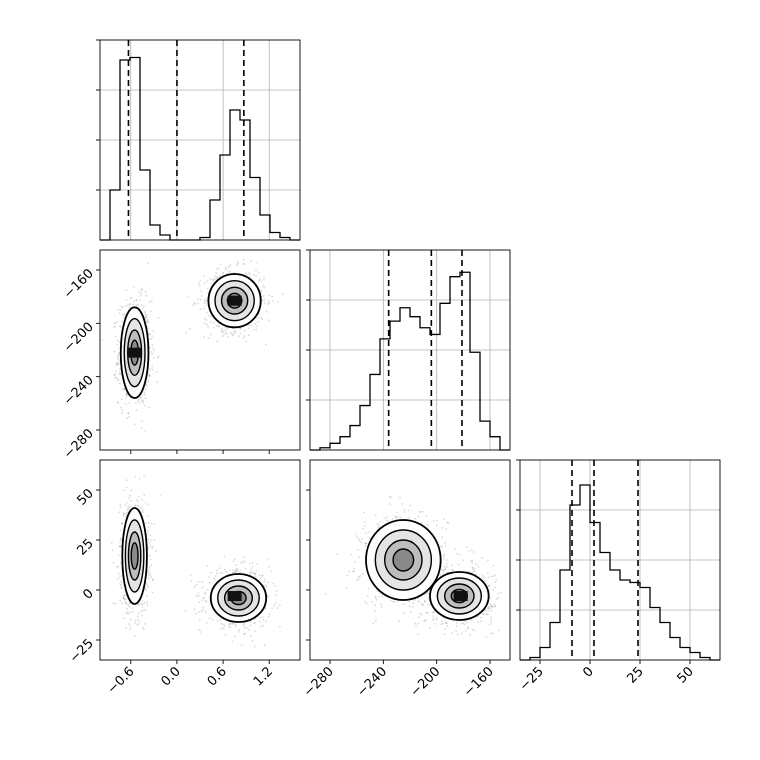 The width and height of the screenshot is (760, 760). I want to click on peak-density-cell, so click(234, 300).